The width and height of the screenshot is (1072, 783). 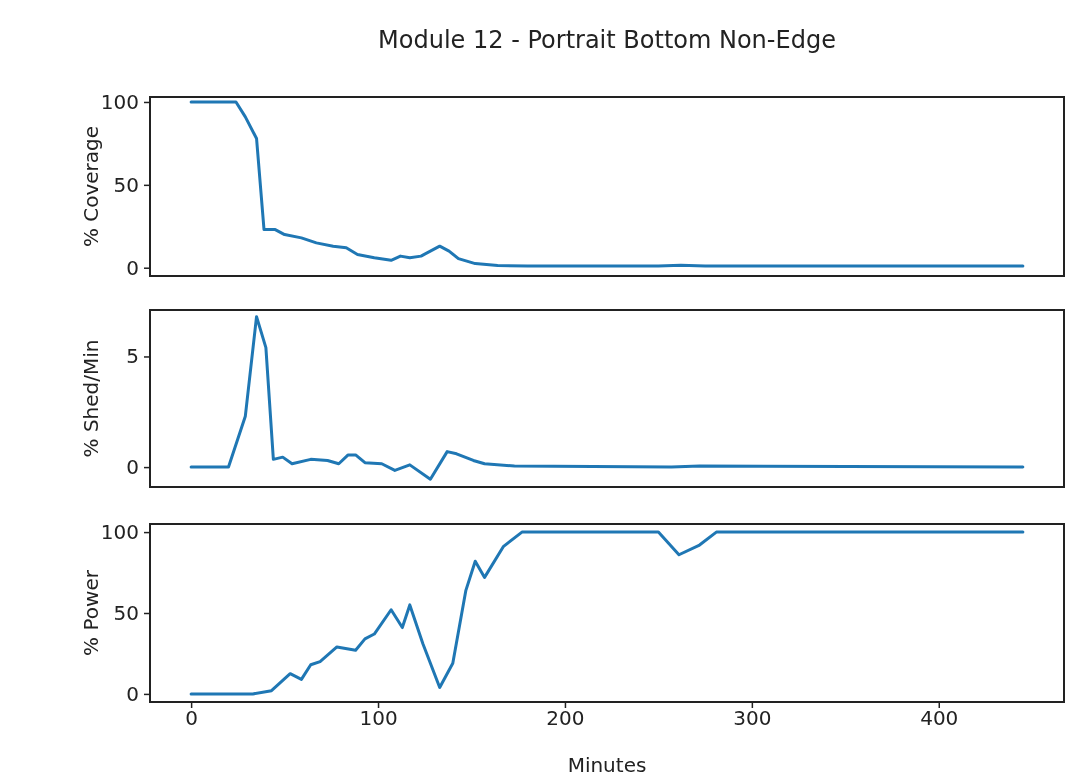 I want to click on x-tick-label: 200, so click(x=565, y=718).